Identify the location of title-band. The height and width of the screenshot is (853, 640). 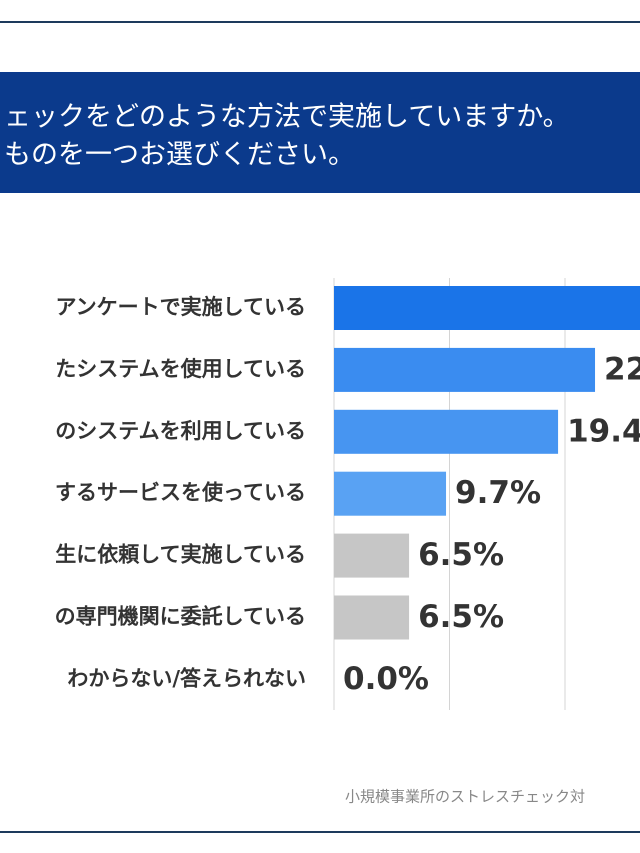
(320, 132).